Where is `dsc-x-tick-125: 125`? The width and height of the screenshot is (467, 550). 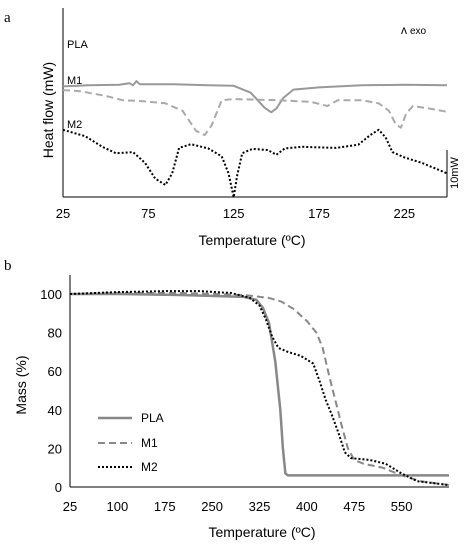
dsc-x-tick-125: 125 is located at coordinates (234, 213).